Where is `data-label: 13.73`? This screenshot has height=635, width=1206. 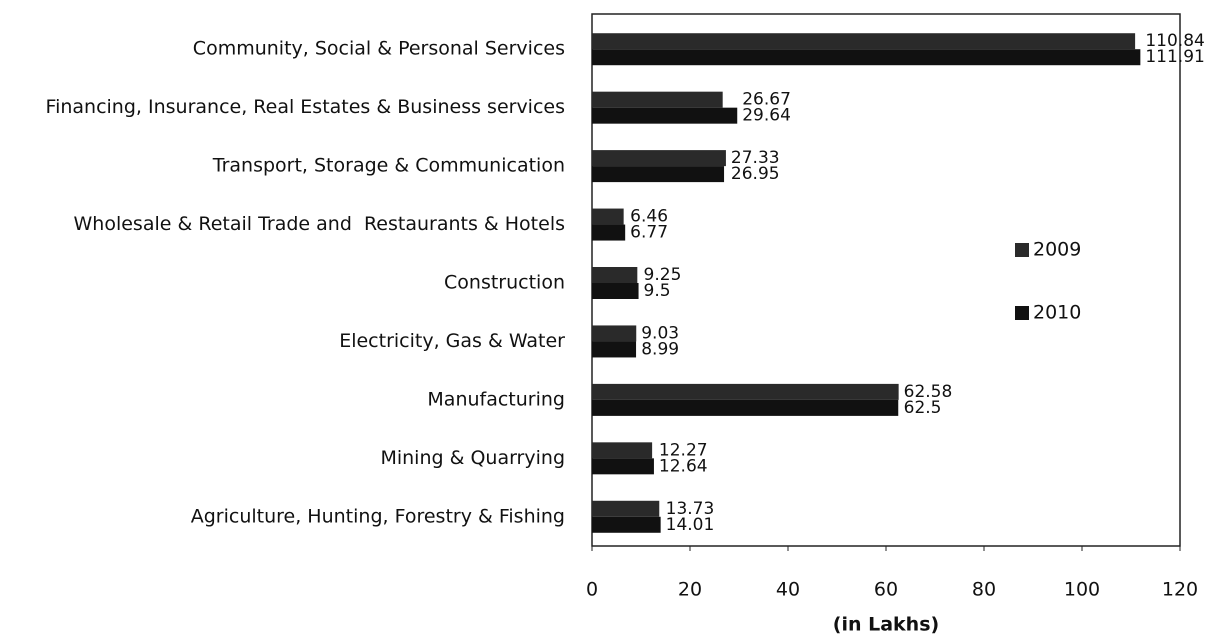
data-label: 13.73 is located at coordinates (690, 509).